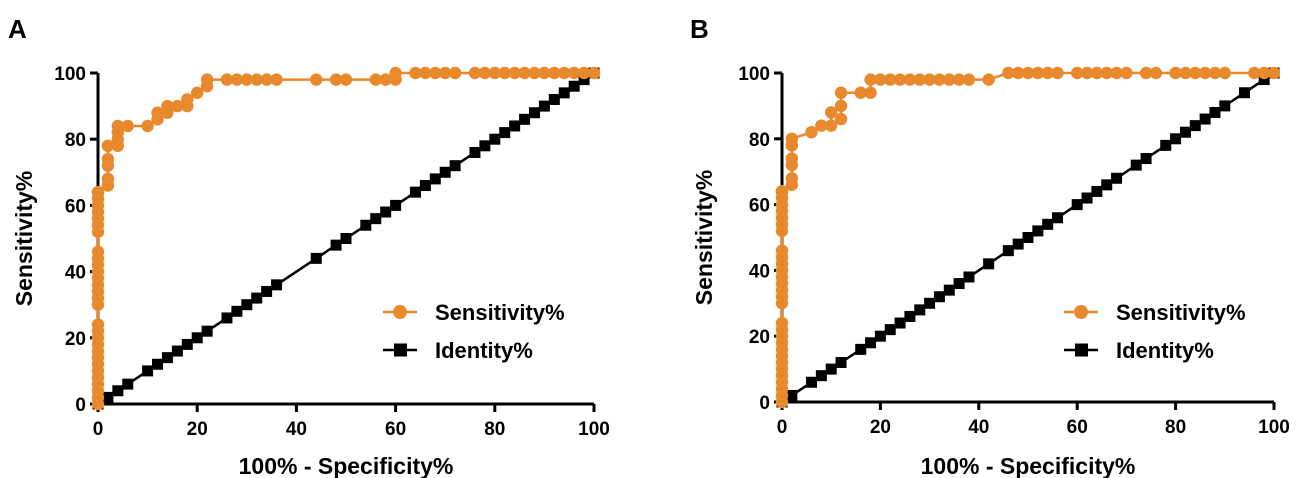 This screenshot has width=1296, height=478. I want to click on y-tick-label: 40, so click(75, 273).